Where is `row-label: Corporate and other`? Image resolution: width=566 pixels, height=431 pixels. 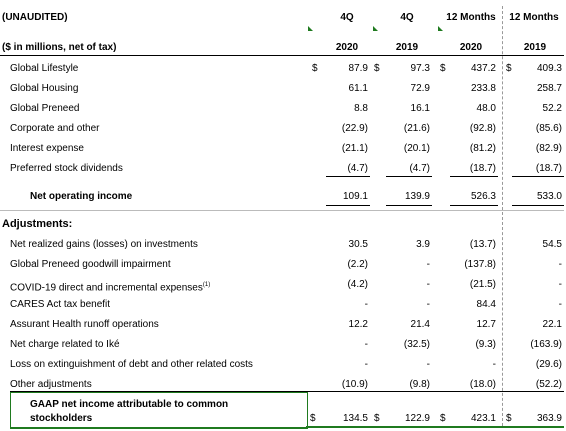 row-label: Corporate and other is located at coordinates (55, 128).